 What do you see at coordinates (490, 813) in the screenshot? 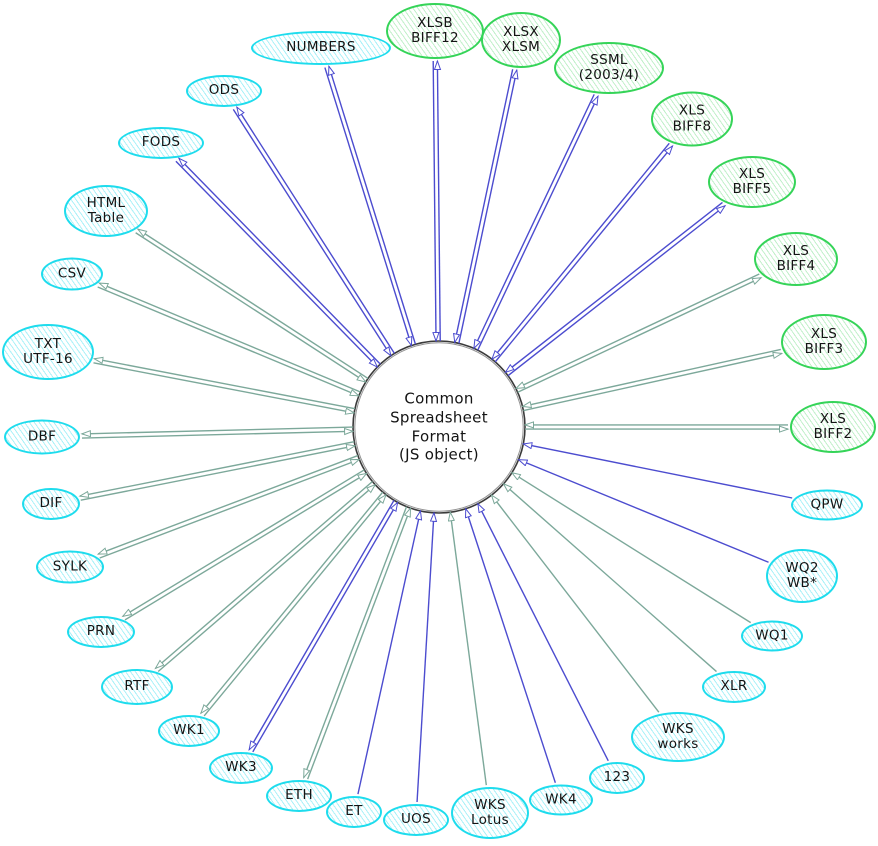
I see `format-node-wks-lotus: WKS Lotus` at bounding box center [490, 813].